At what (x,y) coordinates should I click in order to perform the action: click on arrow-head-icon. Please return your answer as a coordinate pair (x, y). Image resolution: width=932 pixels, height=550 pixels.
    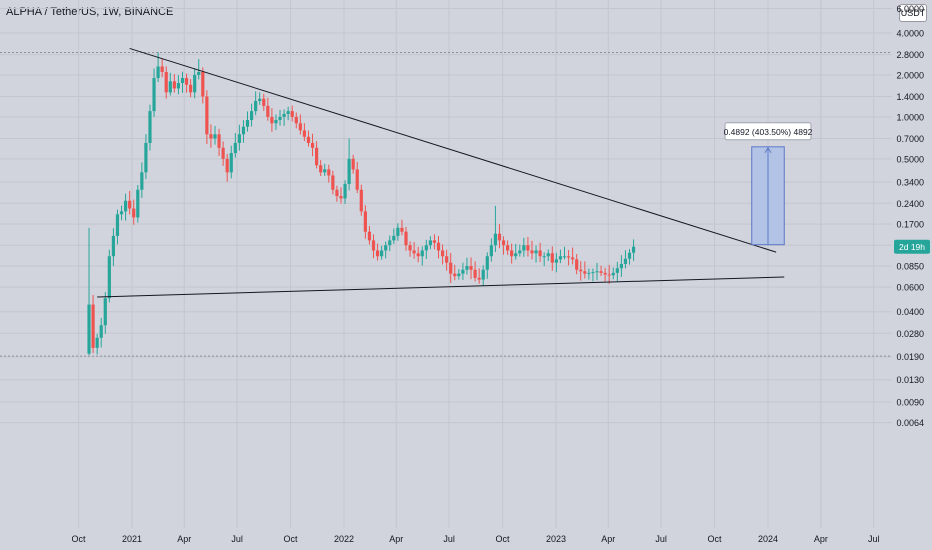
    Looking at the image, I should click on (768, 150).